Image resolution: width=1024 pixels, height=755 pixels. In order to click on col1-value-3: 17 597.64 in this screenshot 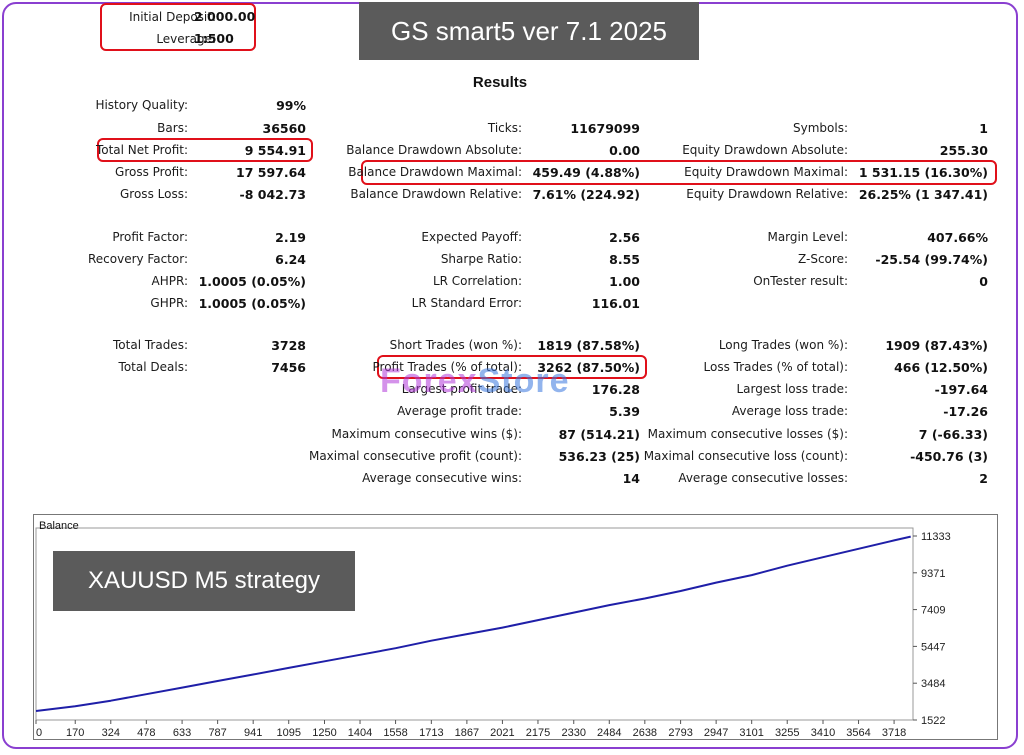, I will do `click(271, 172)`.